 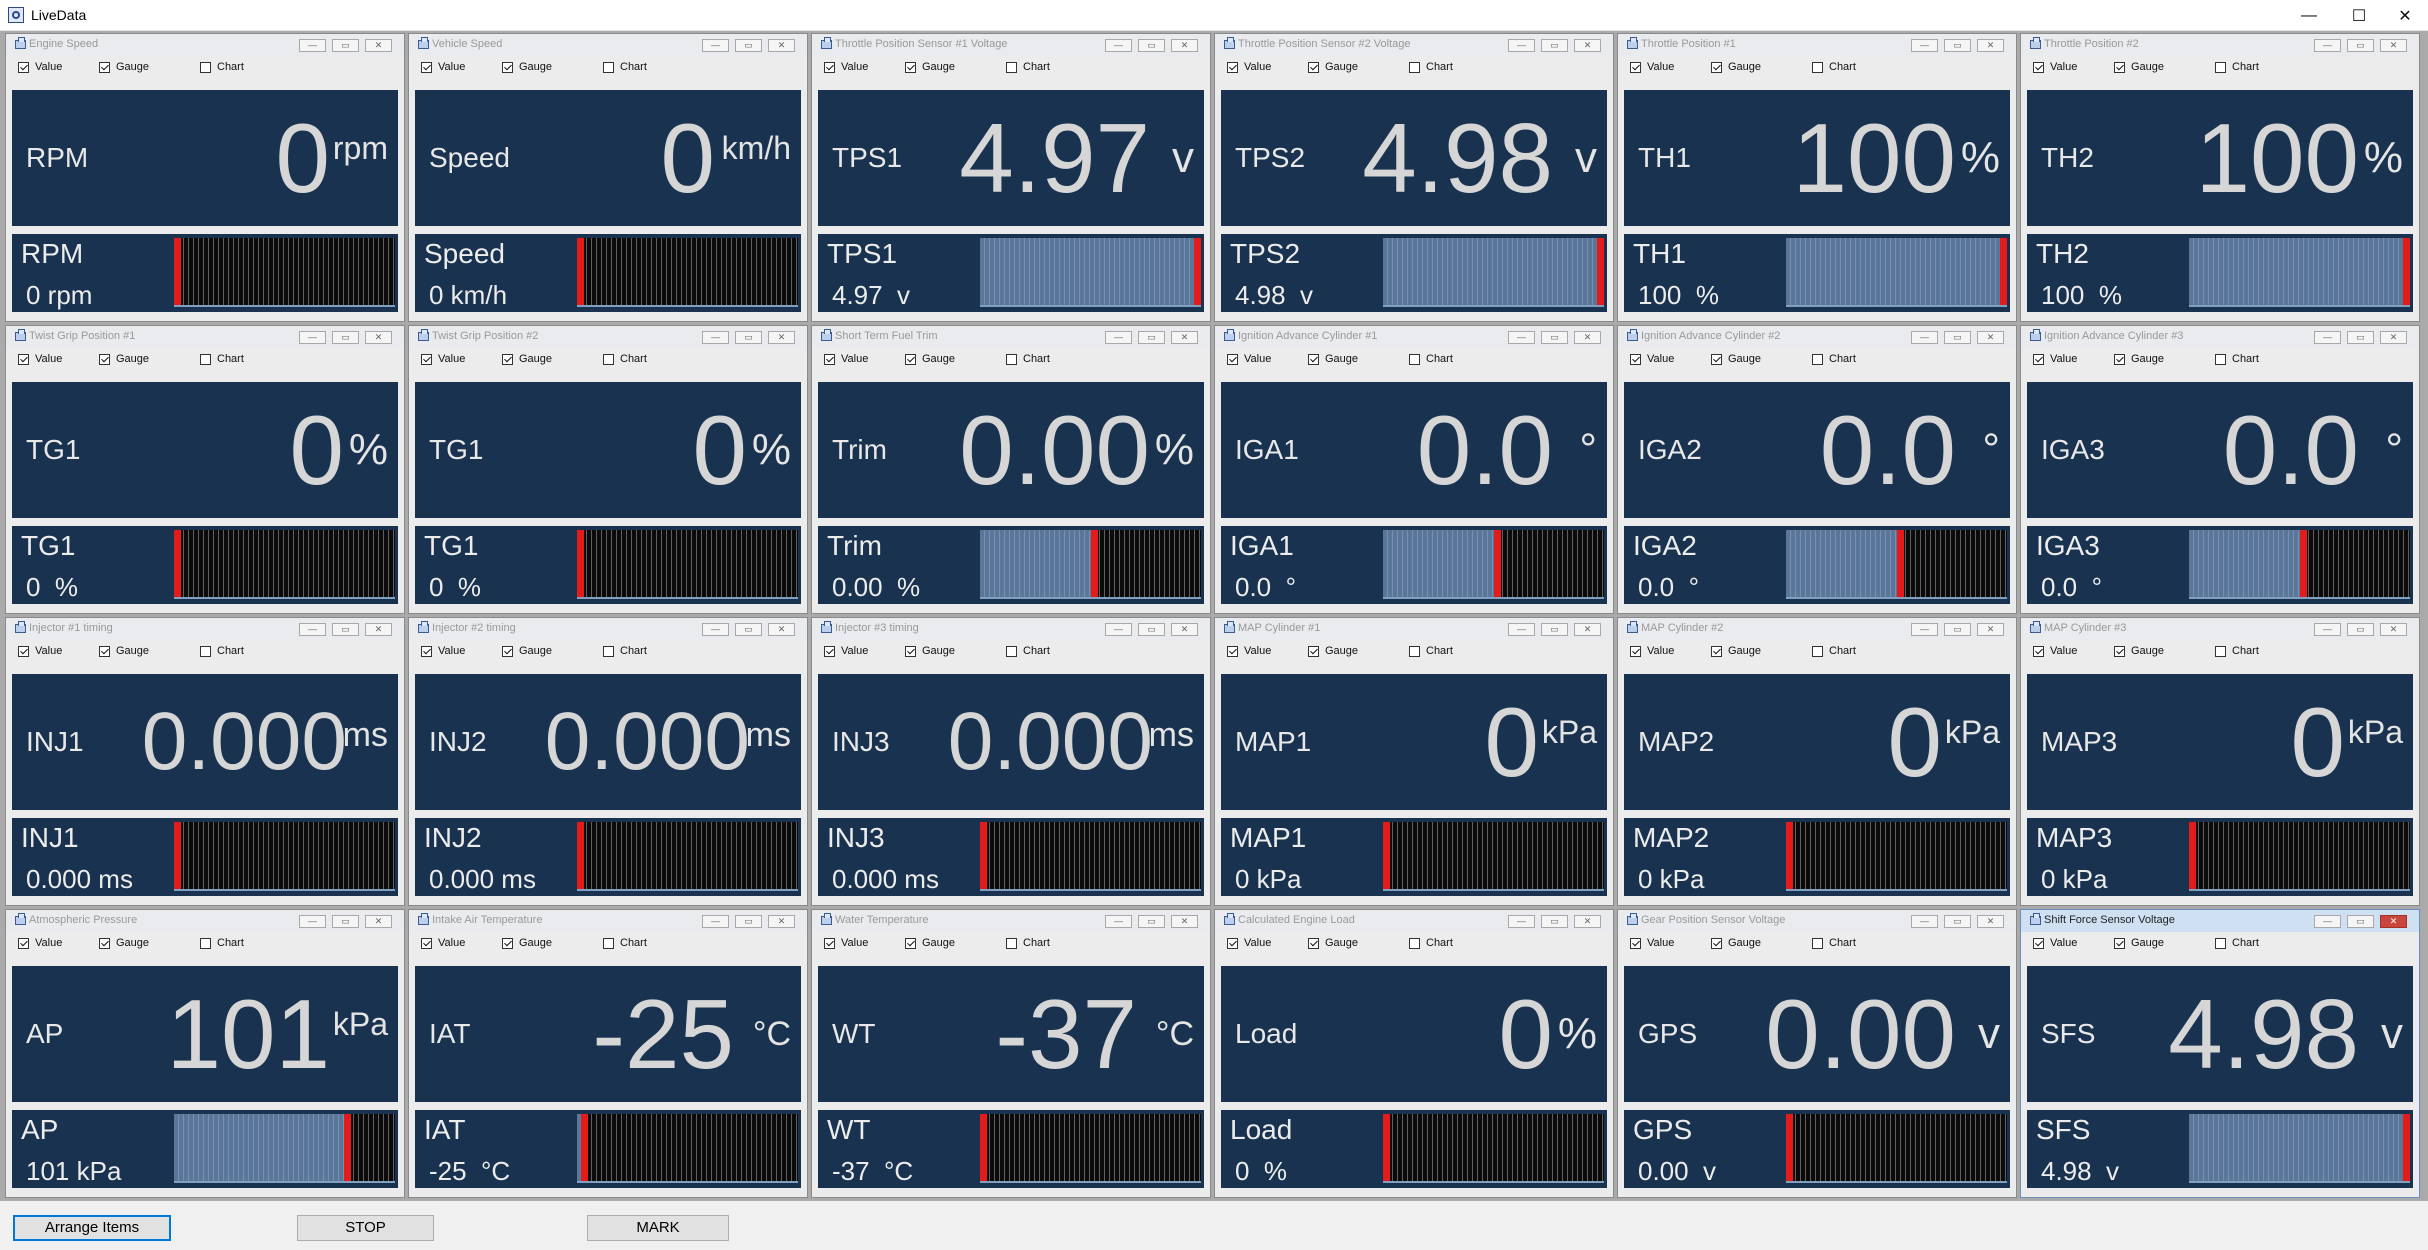 I want to click on stop-button: STOP, so click(x=365, y=1228).